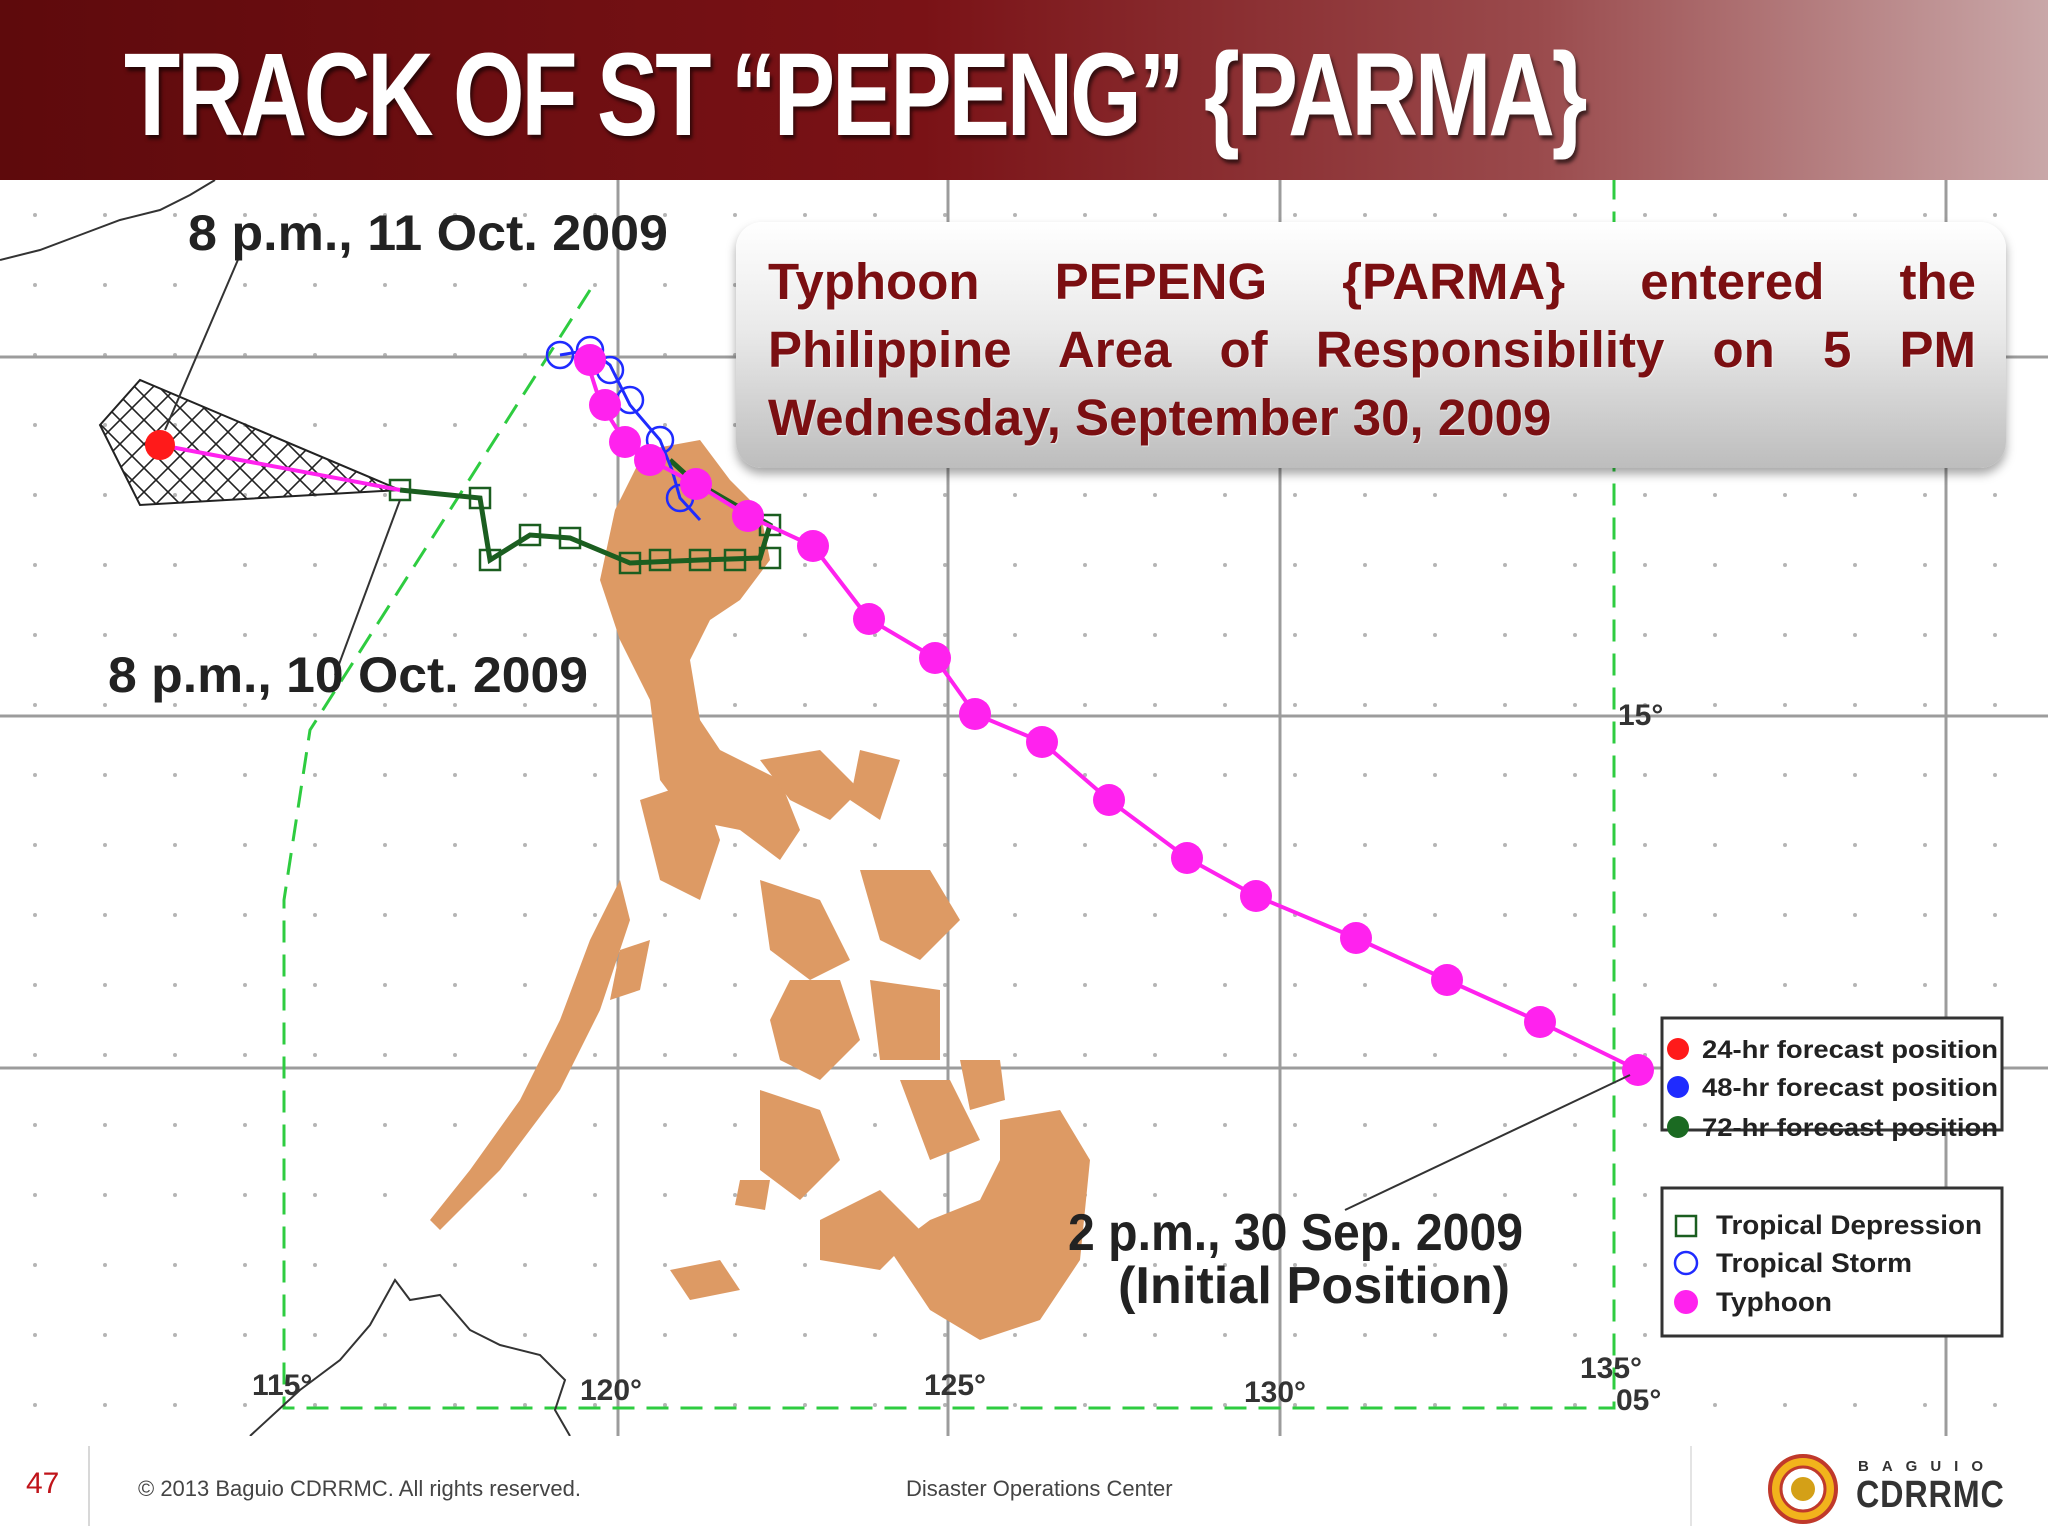  Describe the element at coordinates (1691, 1486) in the screenshot. I see `footer-divider-right` at that location.